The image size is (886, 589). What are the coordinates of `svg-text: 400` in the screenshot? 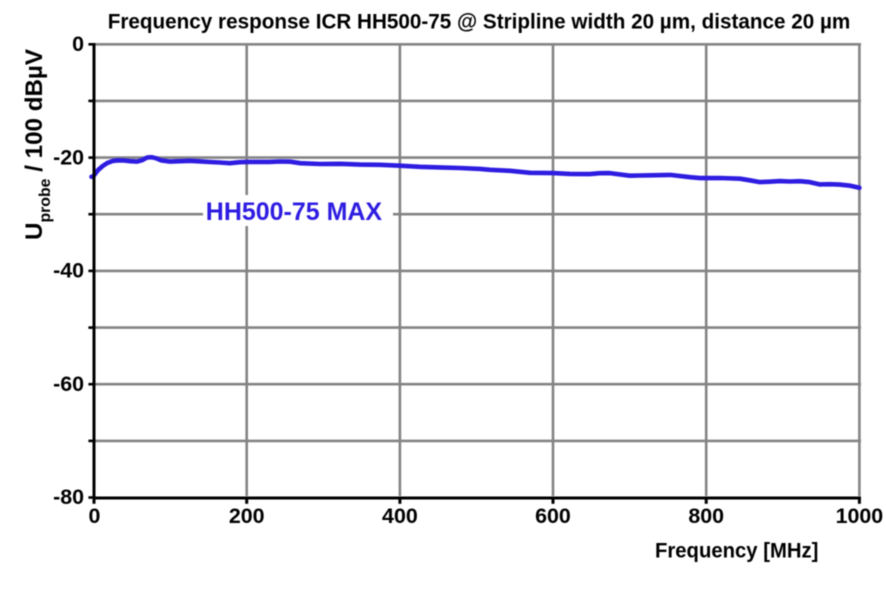 It's located at (400, 516).